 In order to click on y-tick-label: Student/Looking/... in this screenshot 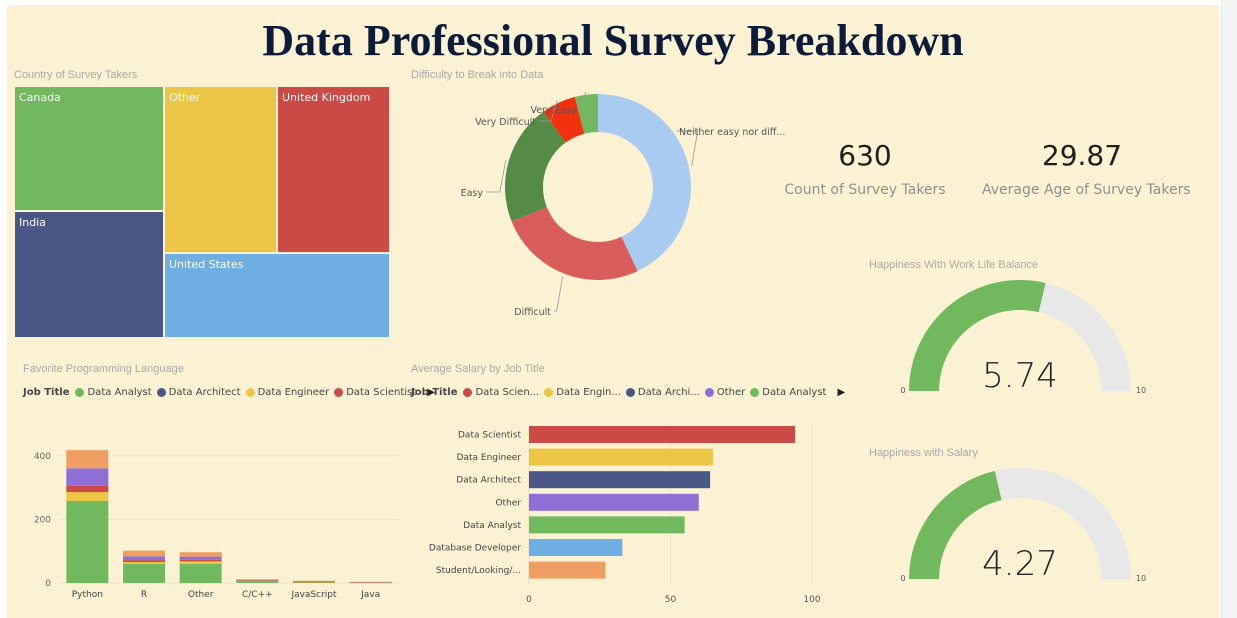, I will do `click(478, 571)`.